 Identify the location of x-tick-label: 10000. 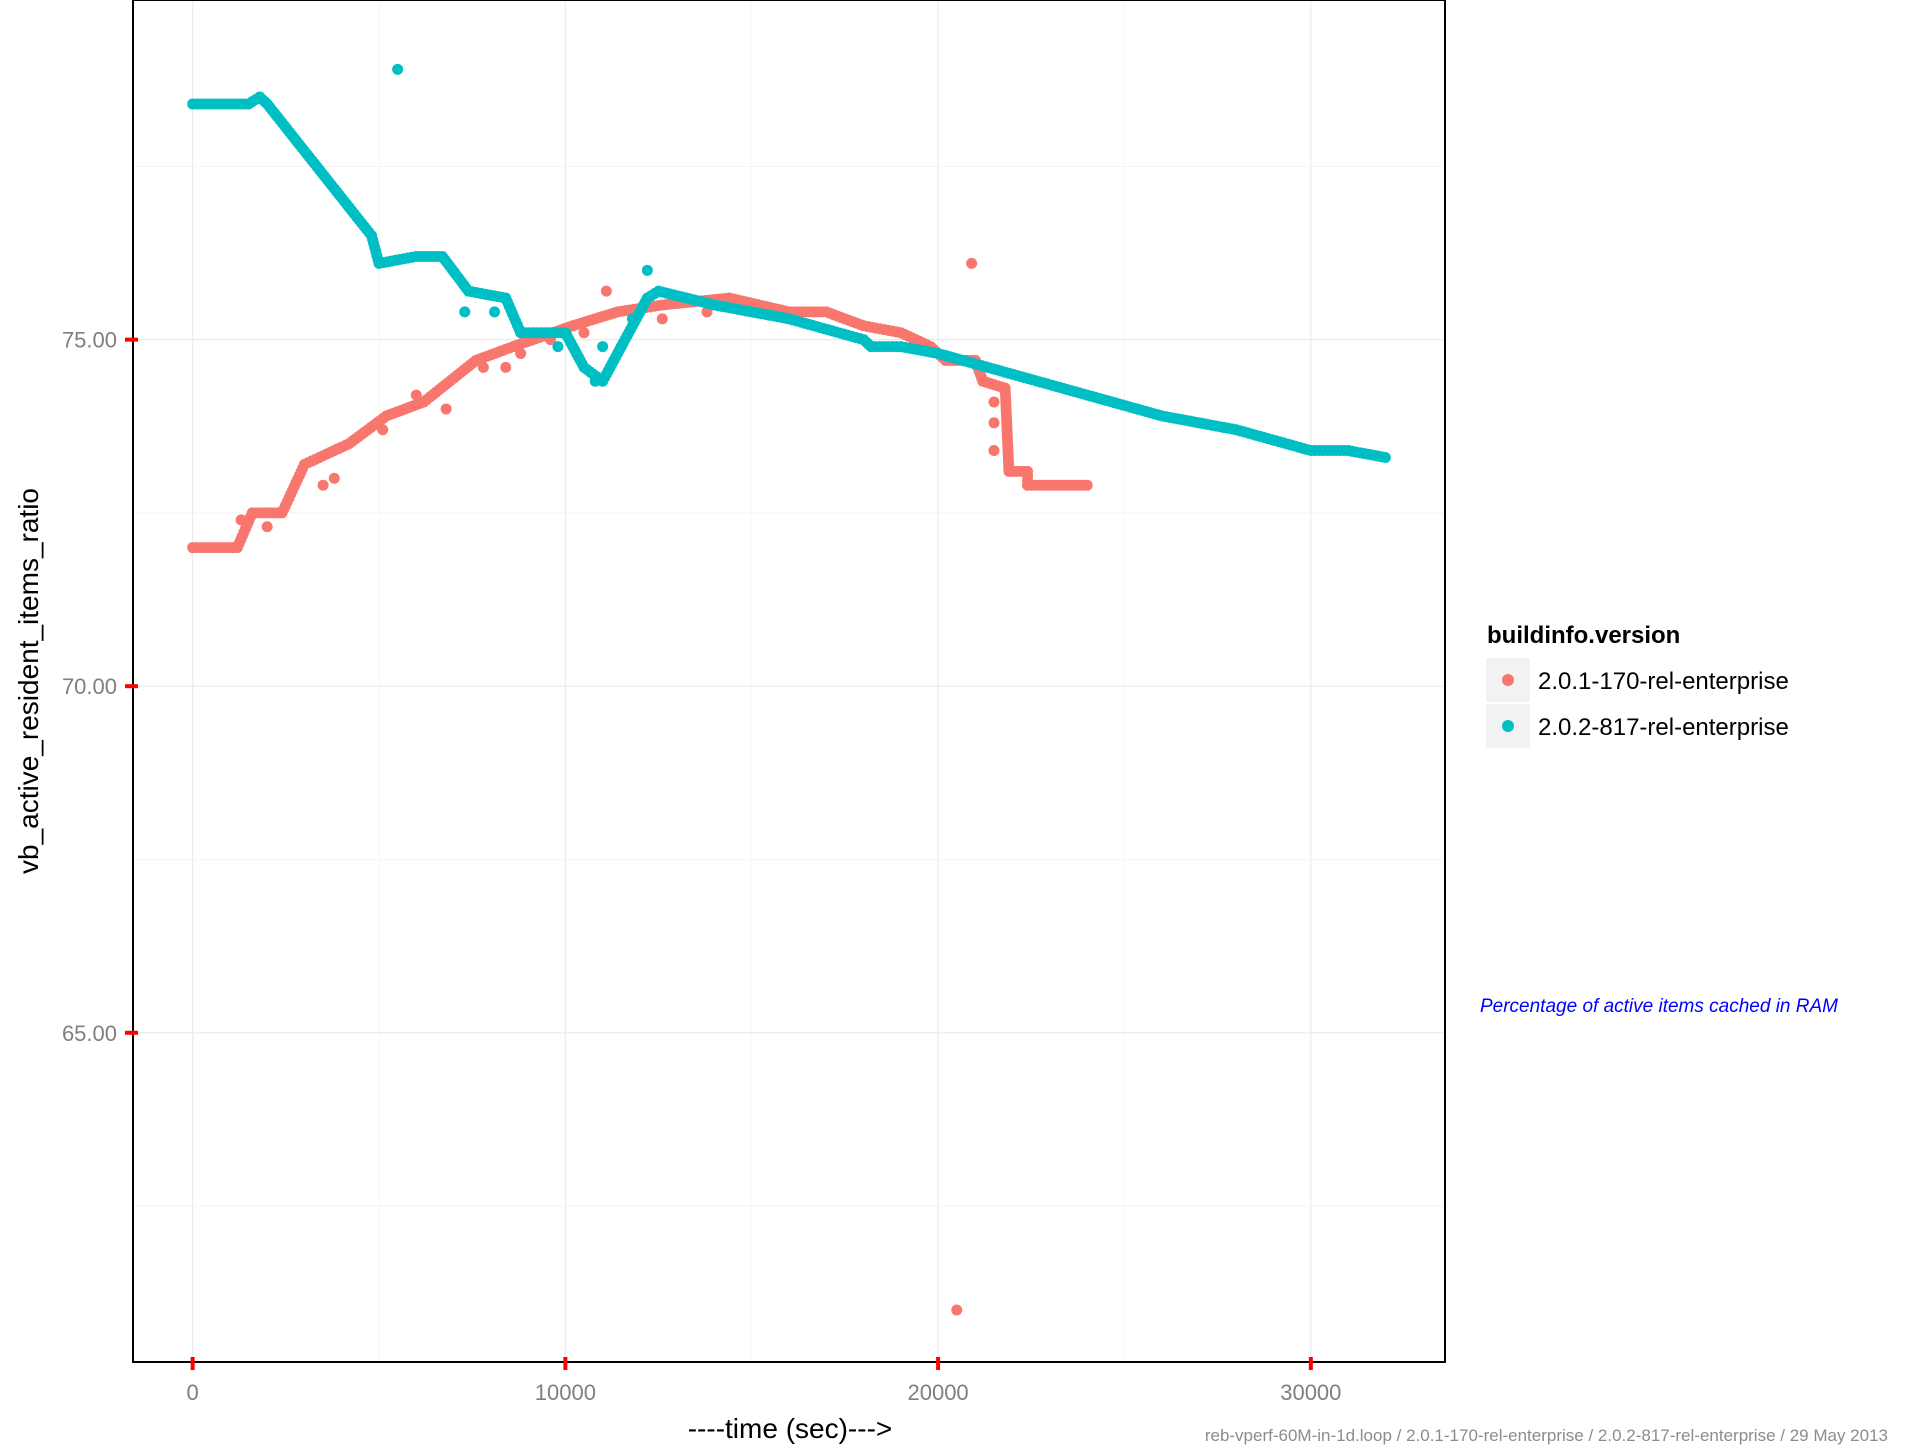
(565, 1392).